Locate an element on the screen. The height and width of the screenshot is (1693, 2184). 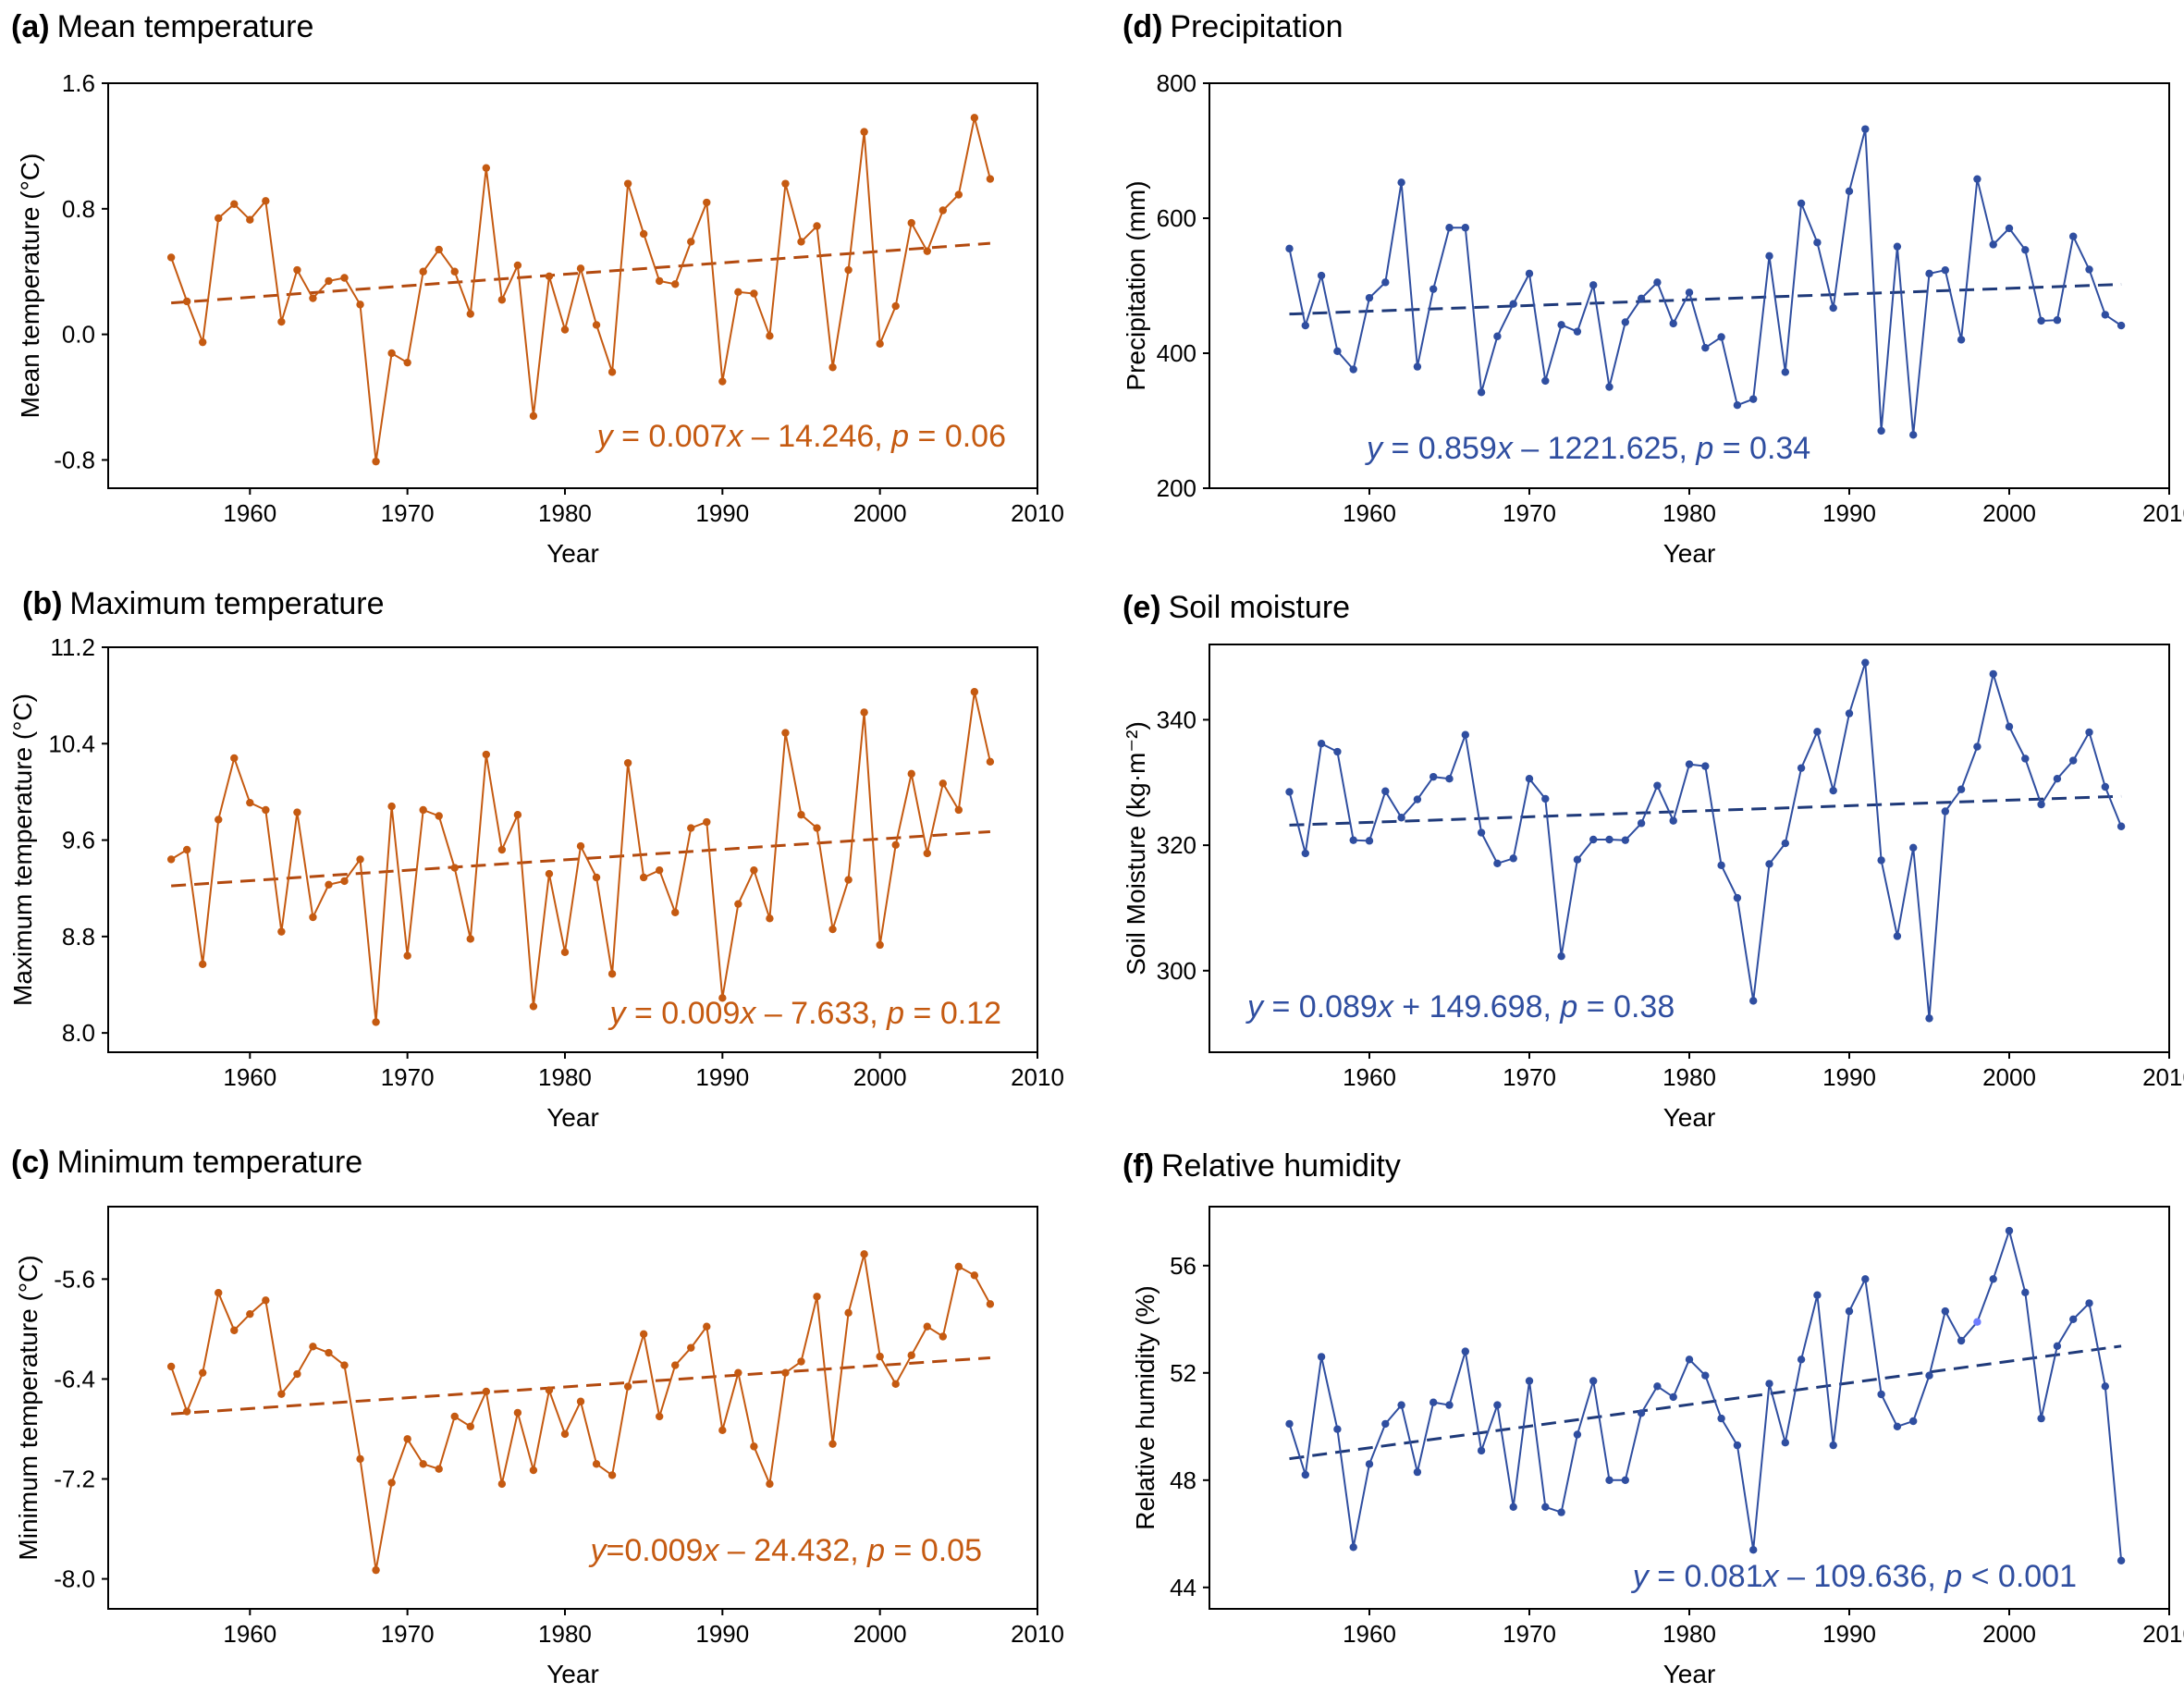
y-tick-label: 8.8 is located at coordinates (78, 937).